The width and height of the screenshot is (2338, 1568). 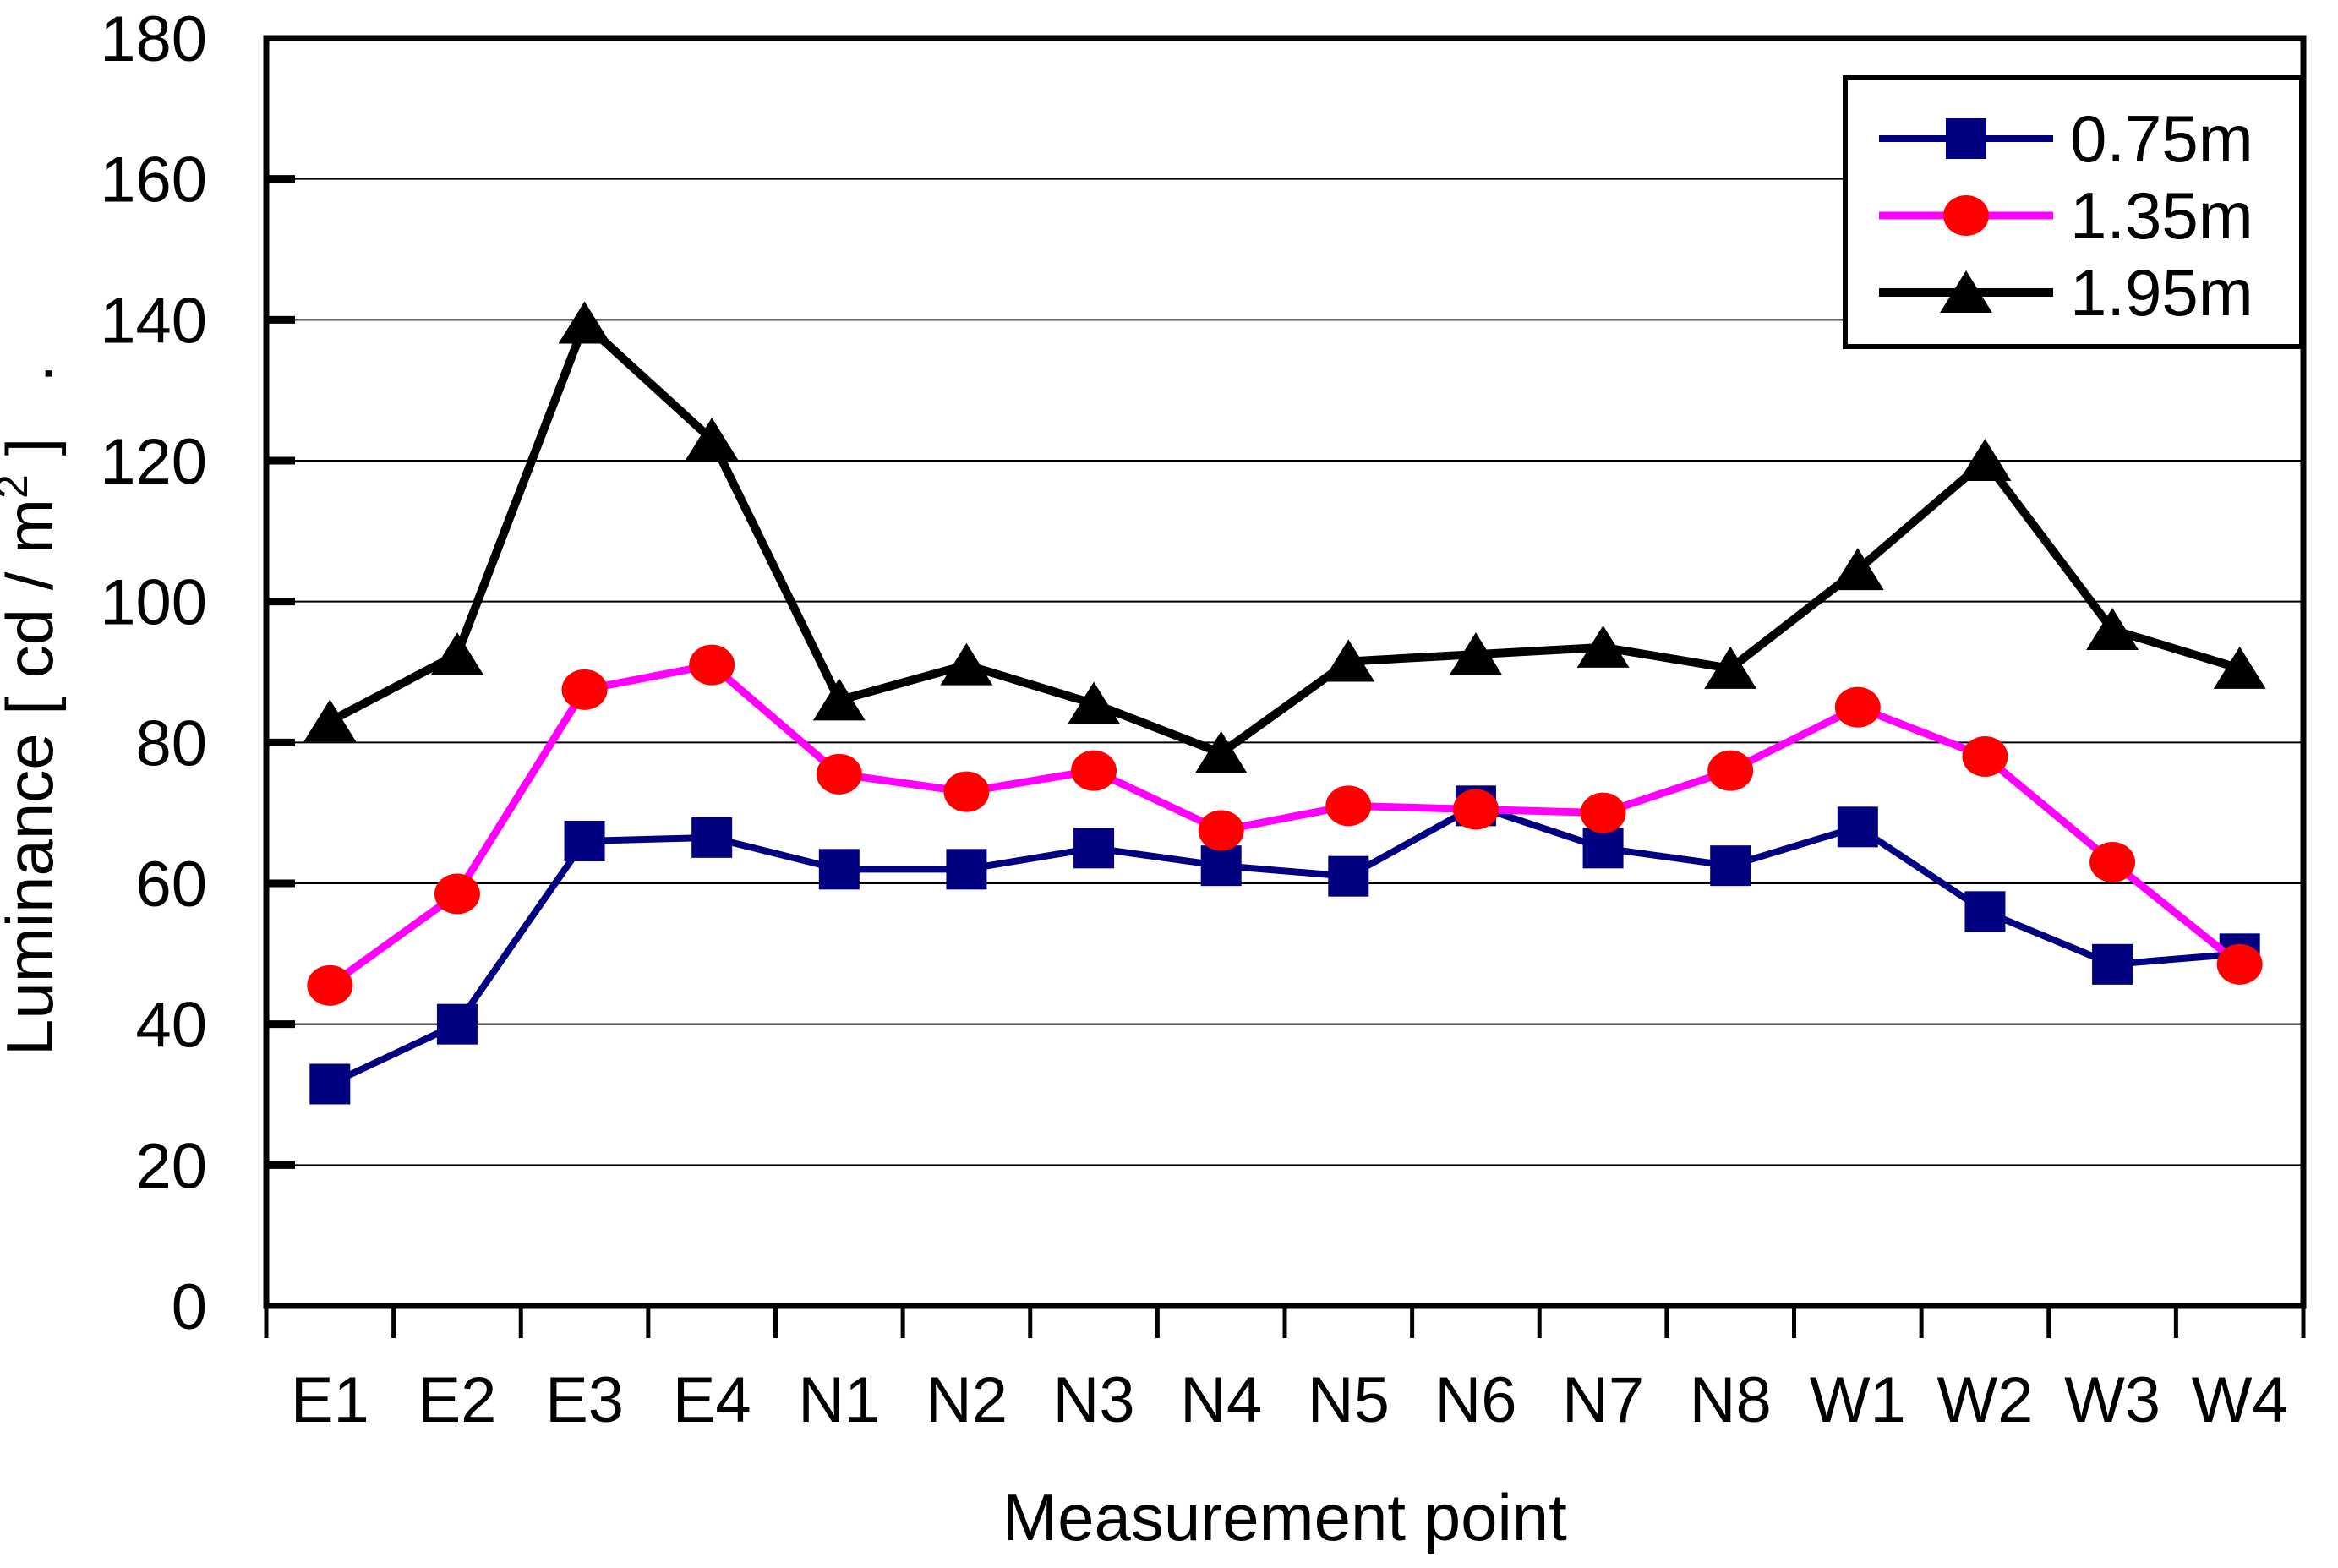 What do you see at coordinates (1985, 756) in the screenshot?
I see `marker-series1-W2` at bounding box center [1985, 756].